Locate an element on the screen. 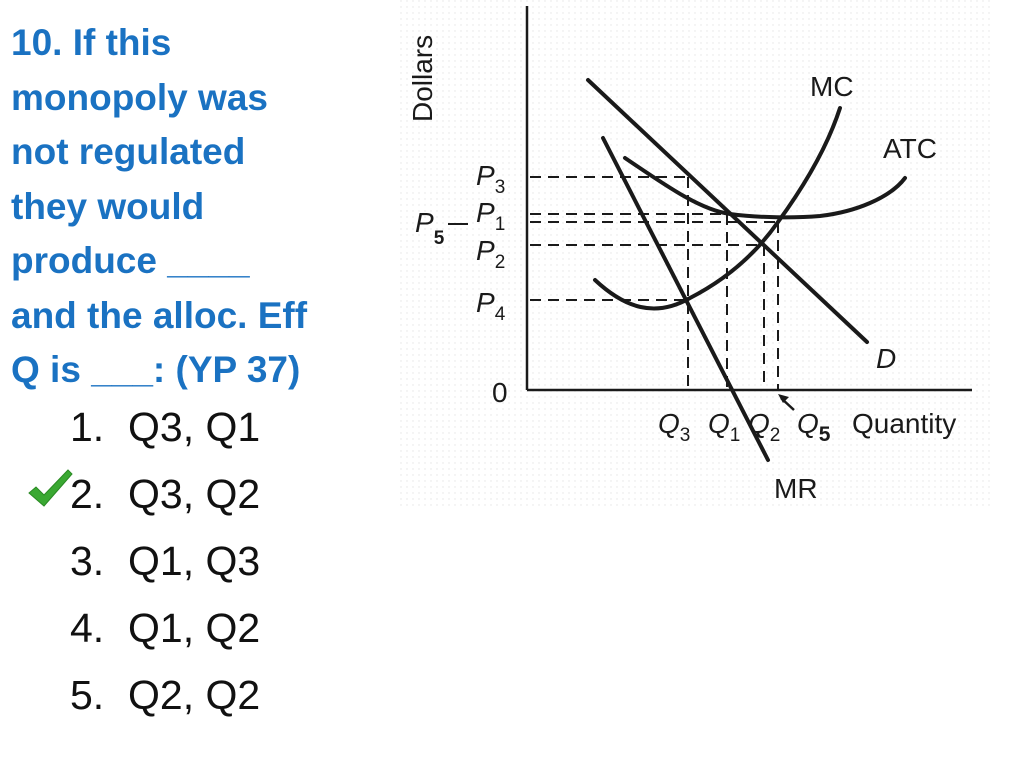 This screenshot has height=768, width=1024. question-line: they would is located at coordinates (108, 206).